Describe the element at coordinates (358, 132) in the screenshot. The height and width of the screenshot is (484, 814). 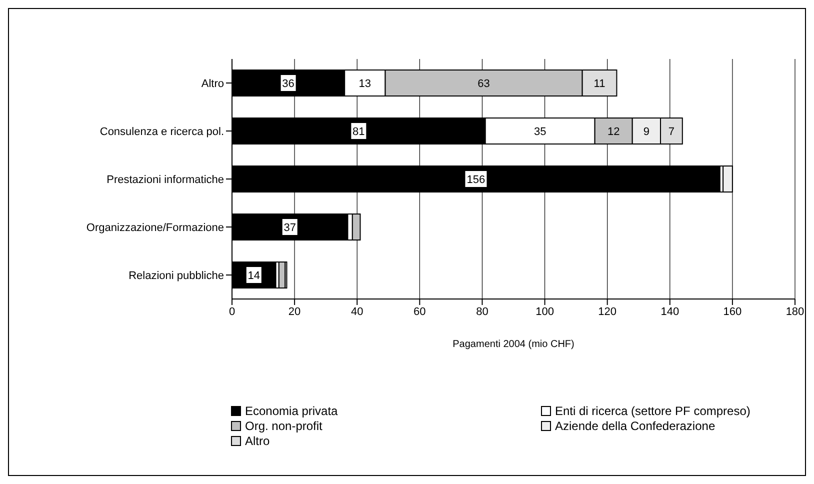
I see `data-label: 81` at that location.